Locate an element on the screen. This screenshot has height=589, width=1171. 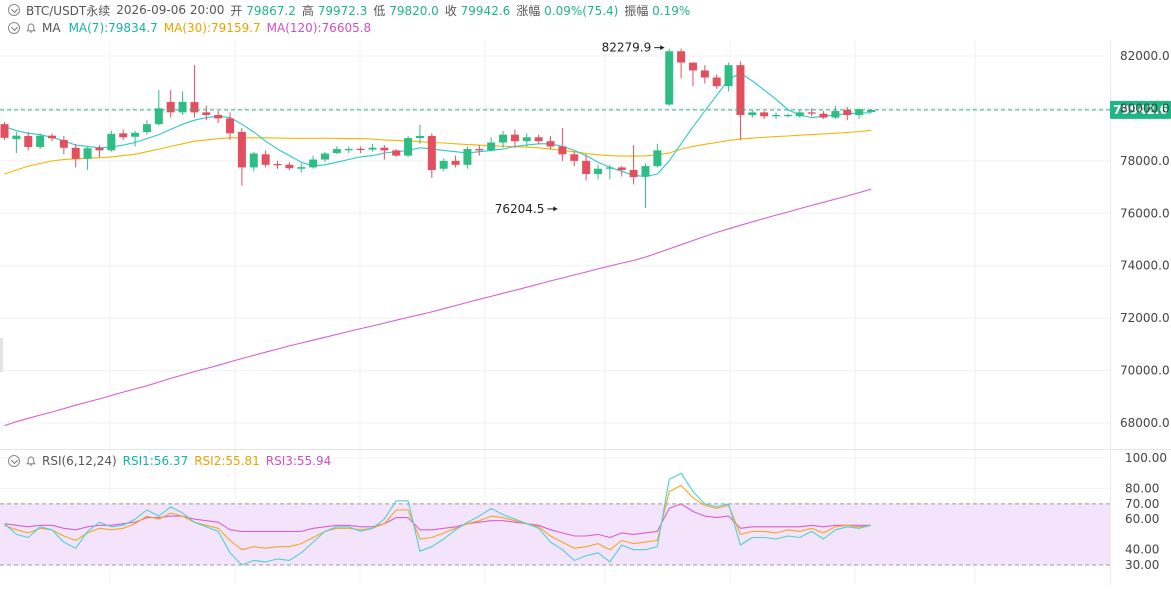
ma30-legend: MA(30):79159.7 is located at coordinates (212, 28).